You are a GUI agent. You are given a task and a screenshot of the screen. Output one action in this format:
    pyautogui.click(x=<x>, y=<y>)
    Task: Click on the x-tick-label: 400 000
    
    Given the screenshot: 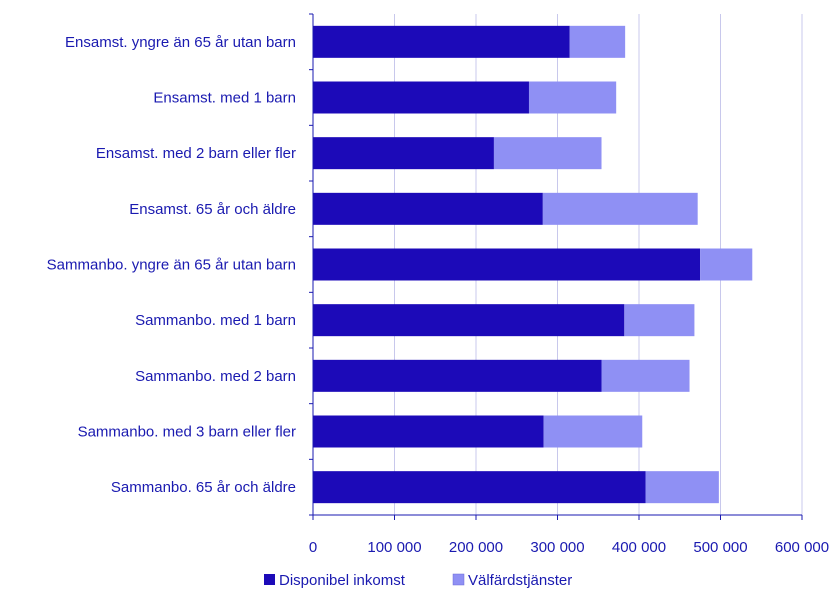 What is the action you would take?
    pyautogui.click(x=639, y=547)
    